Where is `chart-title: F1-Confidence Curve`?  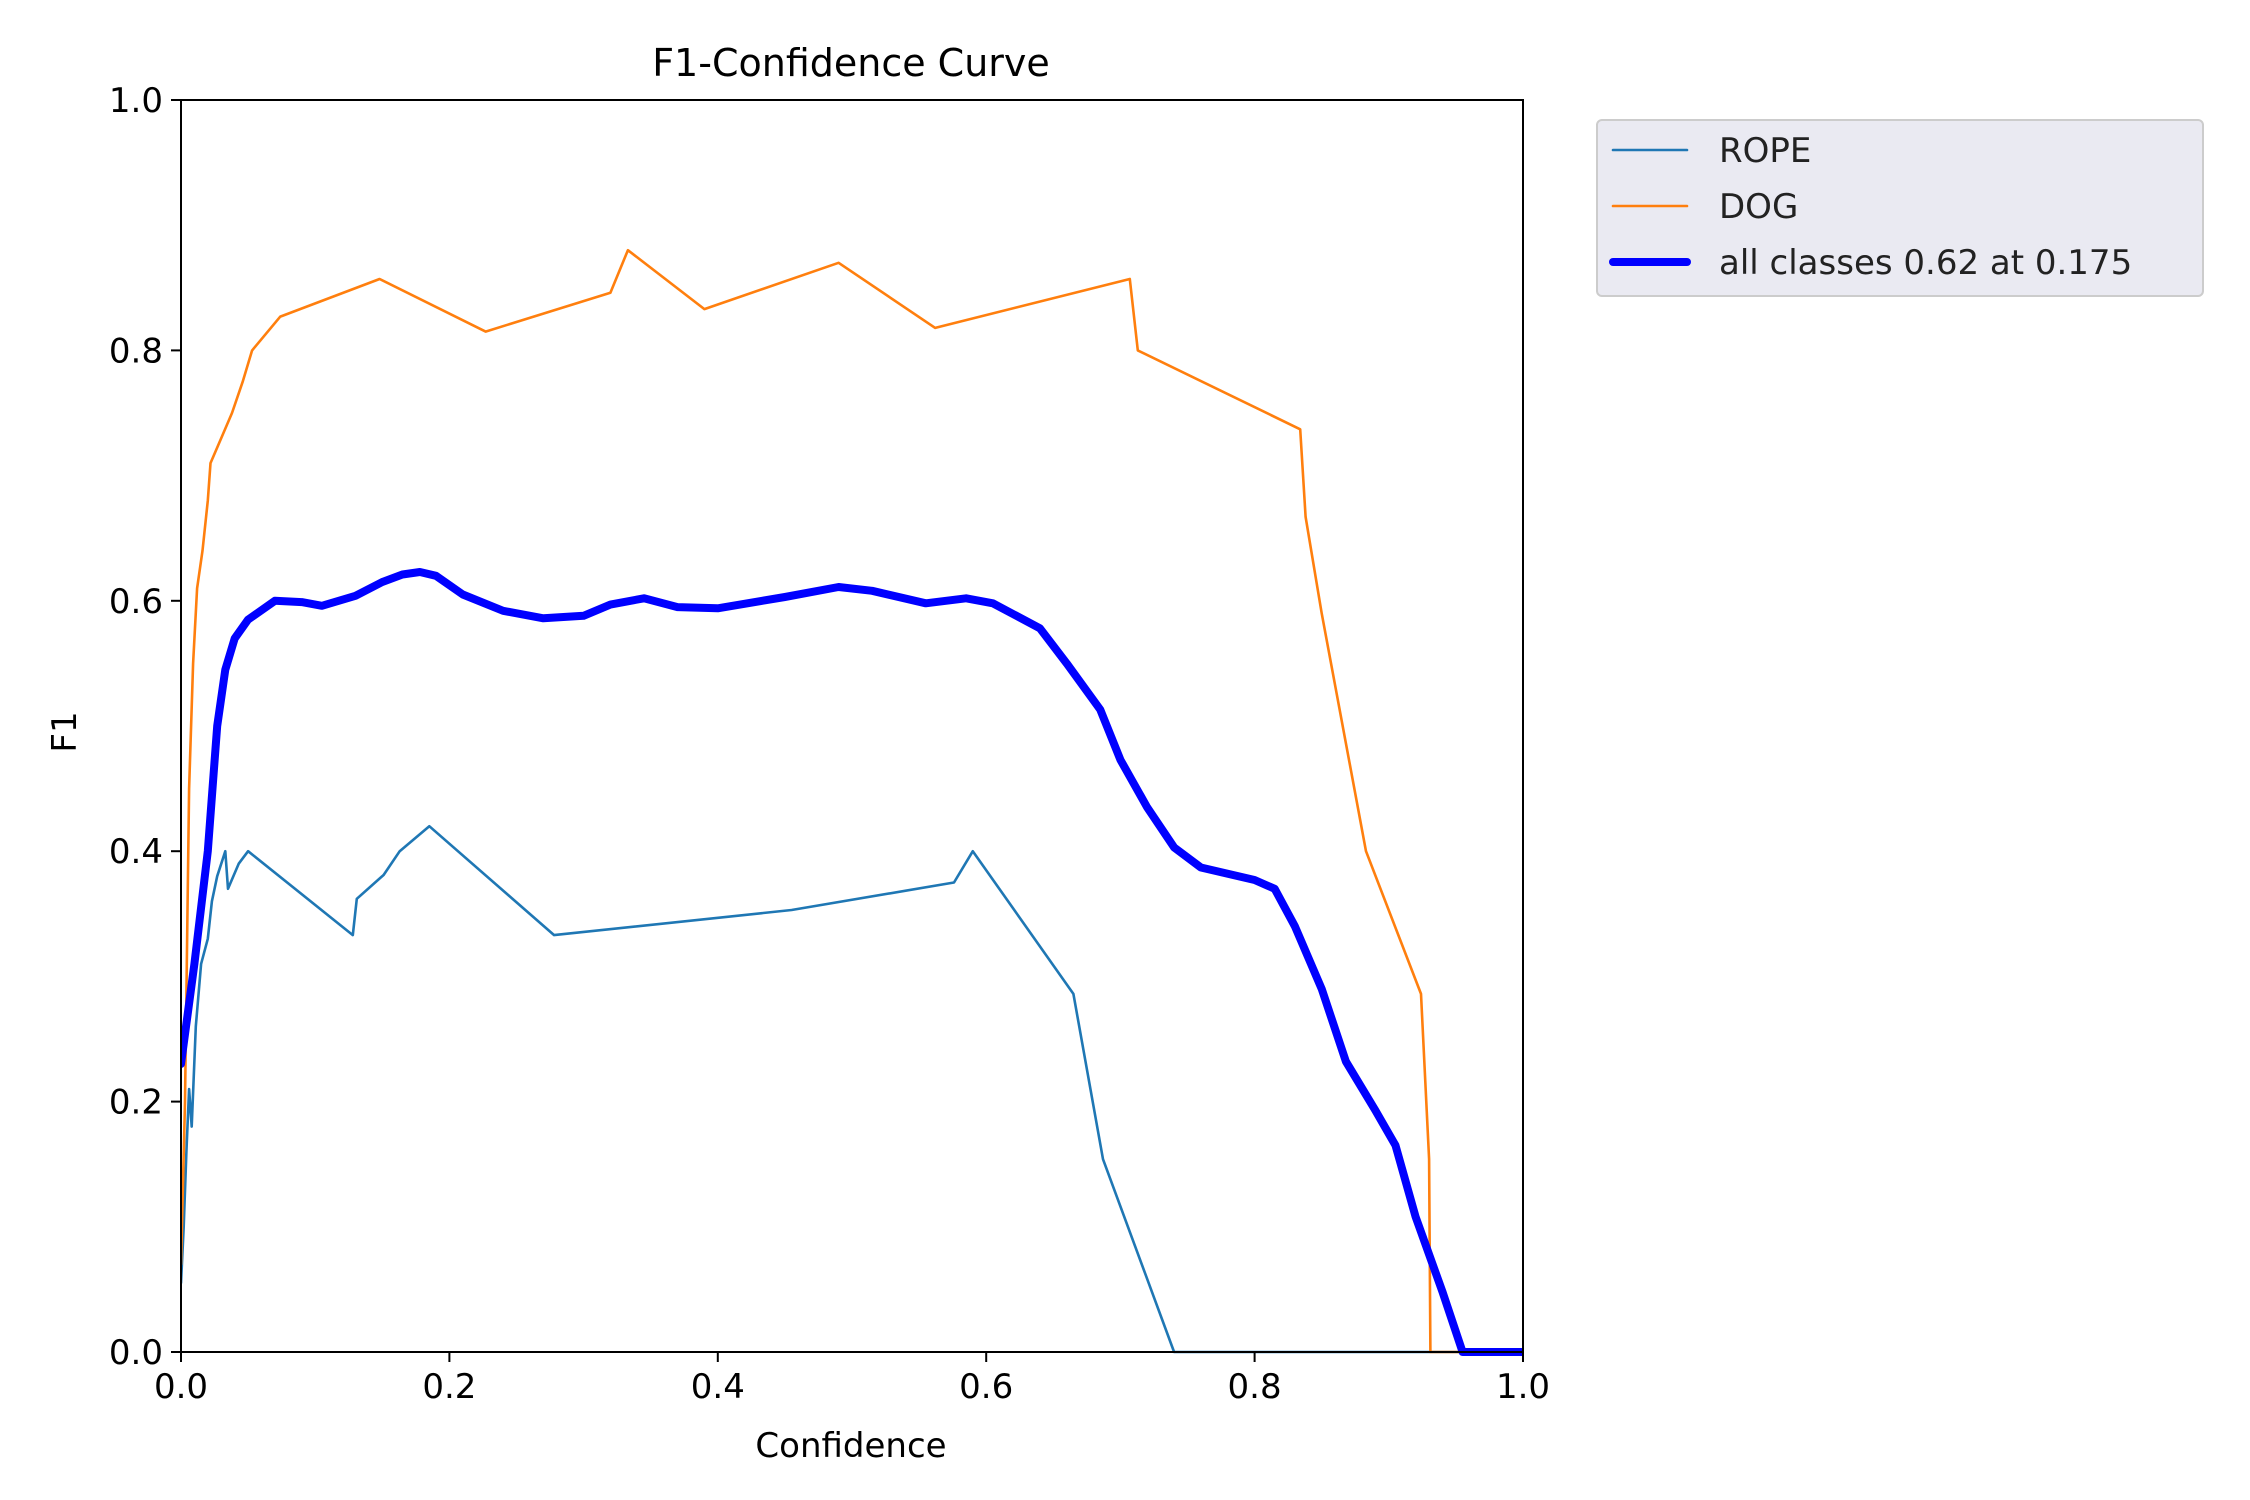 chart-title: F1-Confidence Curve is located at coordinates (851, 63).